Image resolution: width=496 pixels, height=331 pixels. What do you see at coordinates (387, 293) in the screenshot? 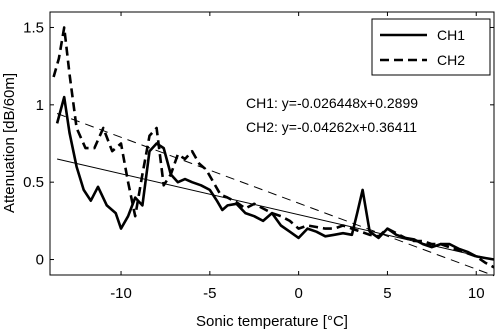
I see `x-tick-label: 5` at bounding box center [387, 293].